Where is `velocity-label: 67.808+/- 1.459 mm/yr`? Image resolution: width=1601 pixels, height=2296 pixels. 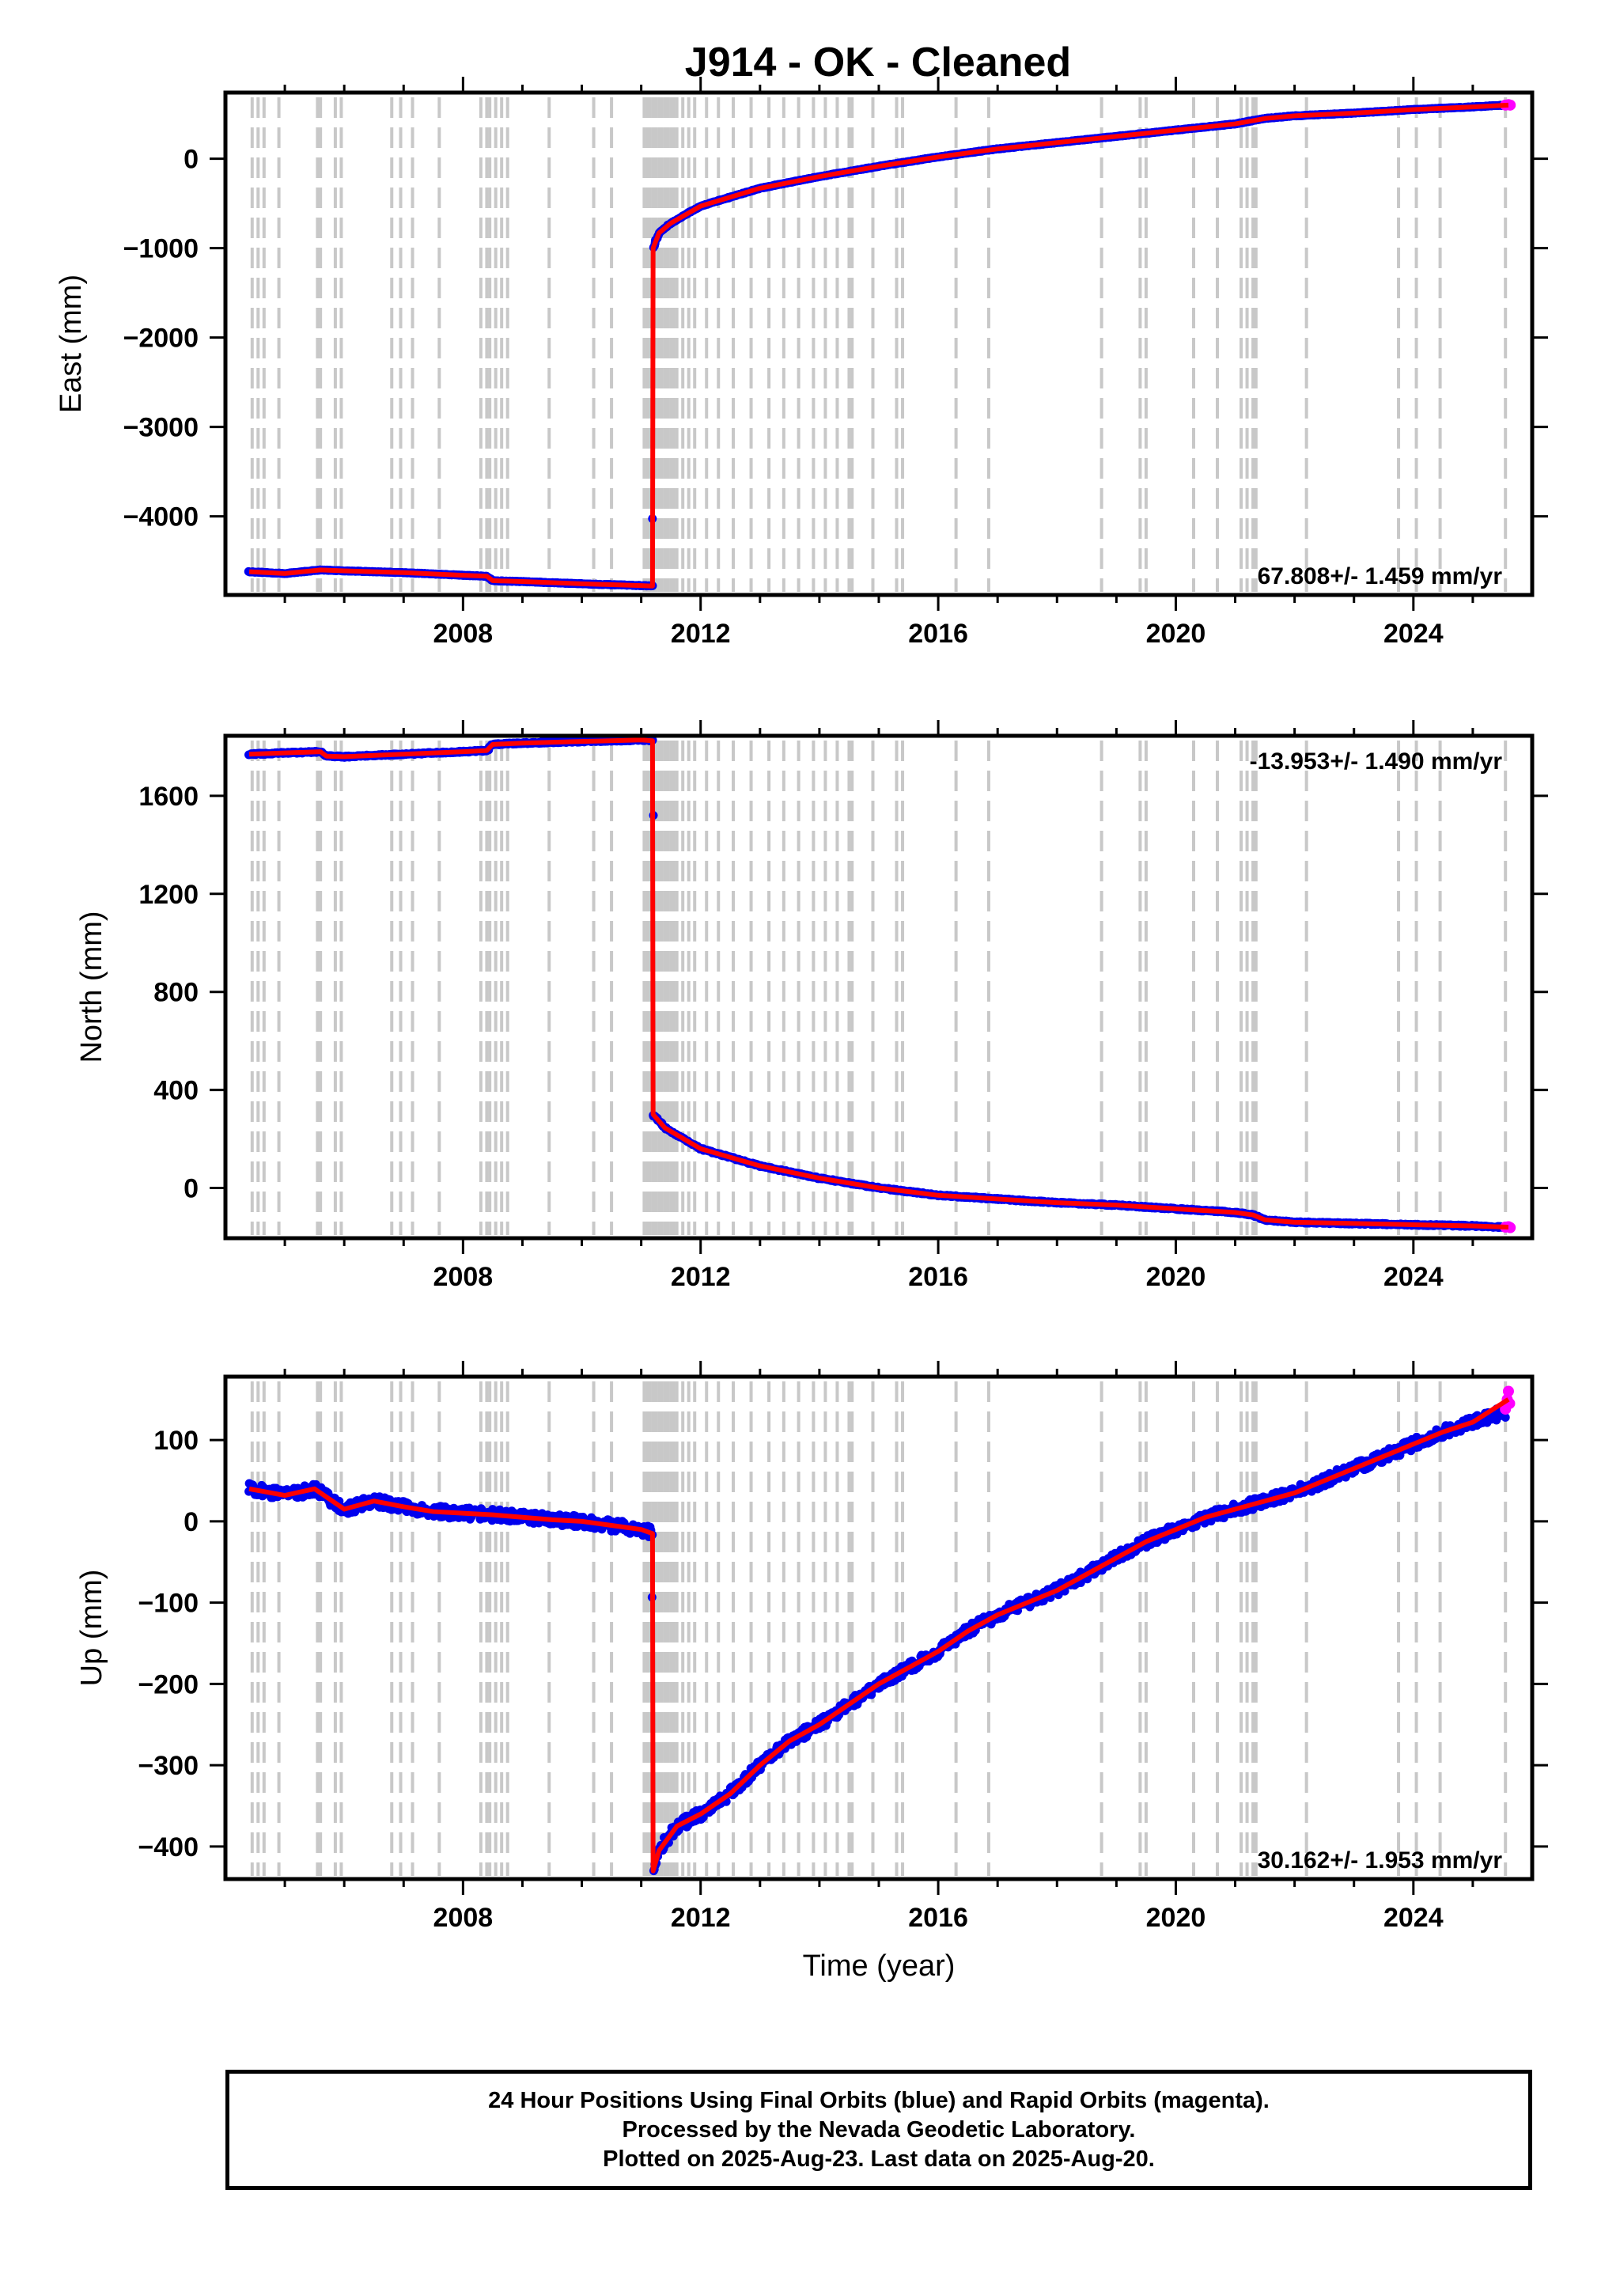
velocity-label: 67.808+/- 1.459 mm/yr is located at coordinates (1381, 576).